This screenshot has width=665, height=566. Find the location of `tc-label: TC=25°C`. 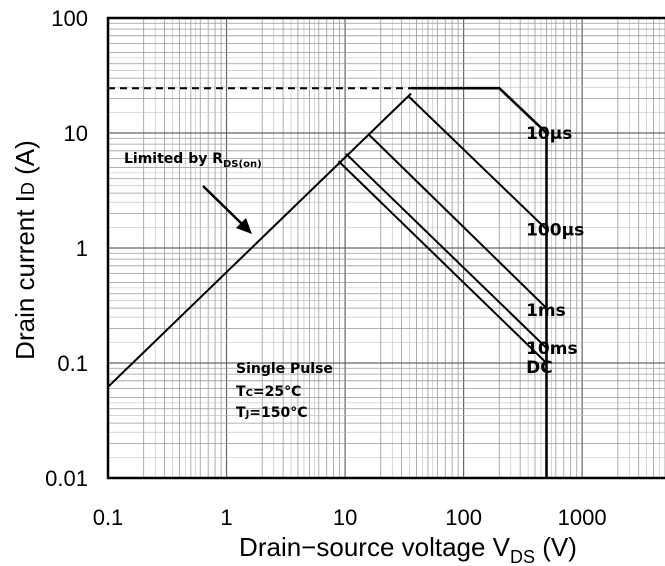

tc-label: TC=25°C is located at coordinates (268, 392).